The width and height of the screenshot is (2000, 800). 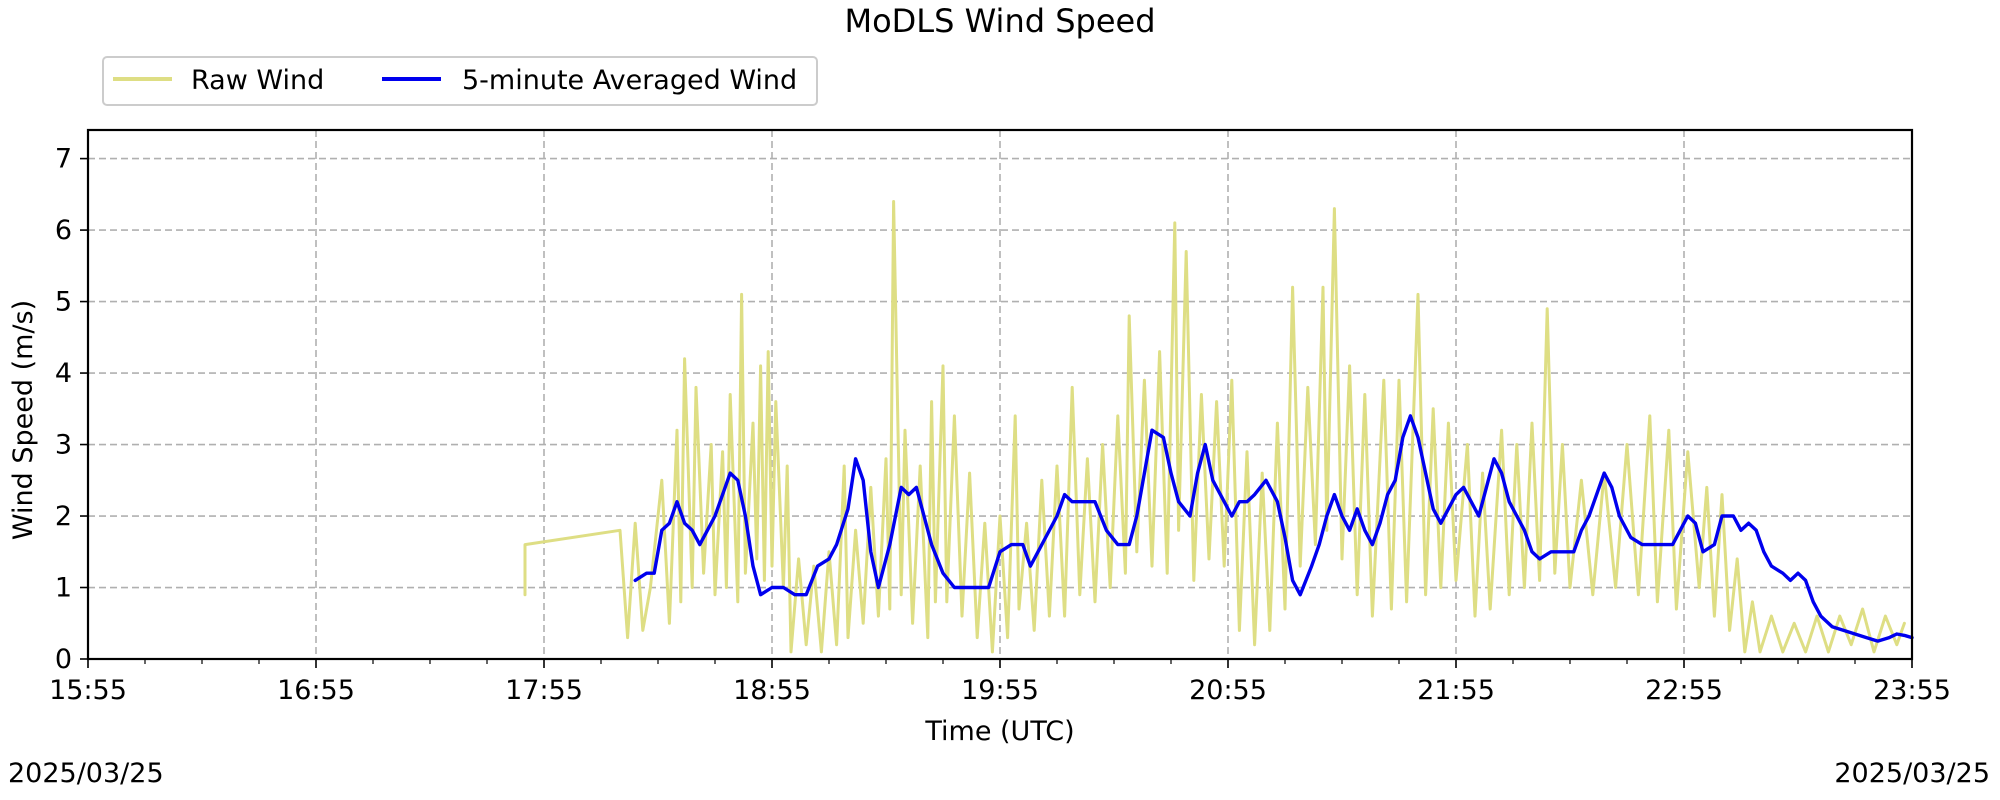 I want to click on legend-label-avg: 5-minute Averaged Wind, so click(x=629, y=80).